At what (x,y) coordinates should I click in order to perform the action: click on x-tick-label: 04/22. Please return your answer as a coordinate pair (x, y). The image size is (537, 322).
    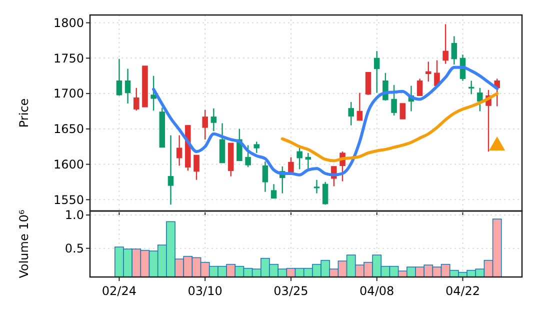
    Looking at the image, I should click on (462, 291).